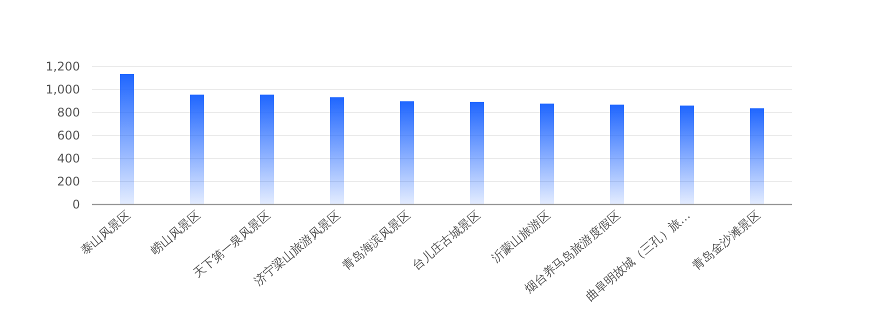 This screenshot has width=880, height=330. Describe the element at coordinates (726, 240) in the screenshot. I see `x-tick-label: 青岛金沙滩景区` at that location.